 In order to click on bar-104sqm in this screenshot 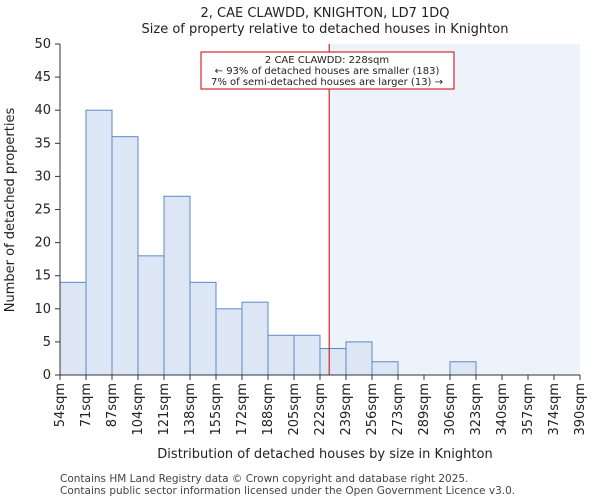, I will do `click(151, 315)`.